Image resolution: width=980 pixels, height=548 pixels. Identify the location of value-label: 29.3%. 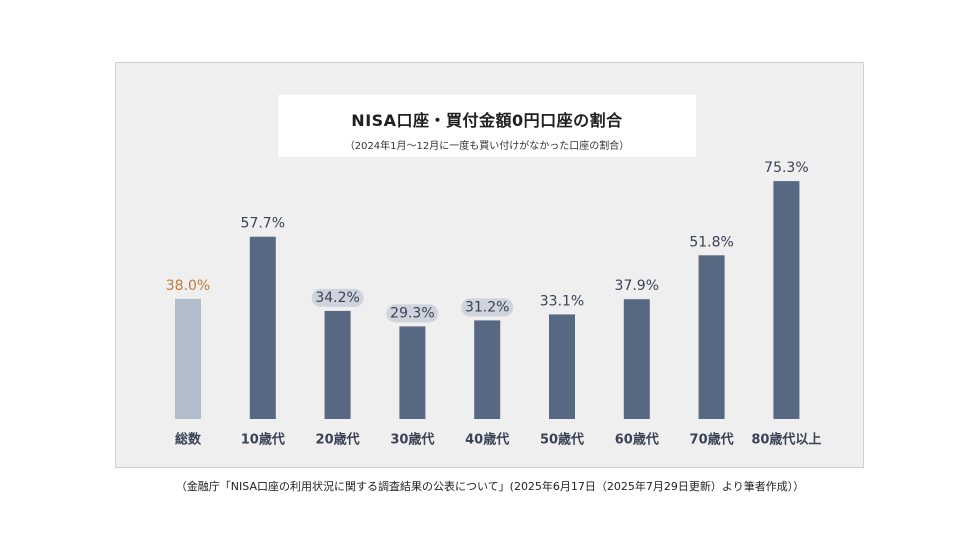
(412, 313).